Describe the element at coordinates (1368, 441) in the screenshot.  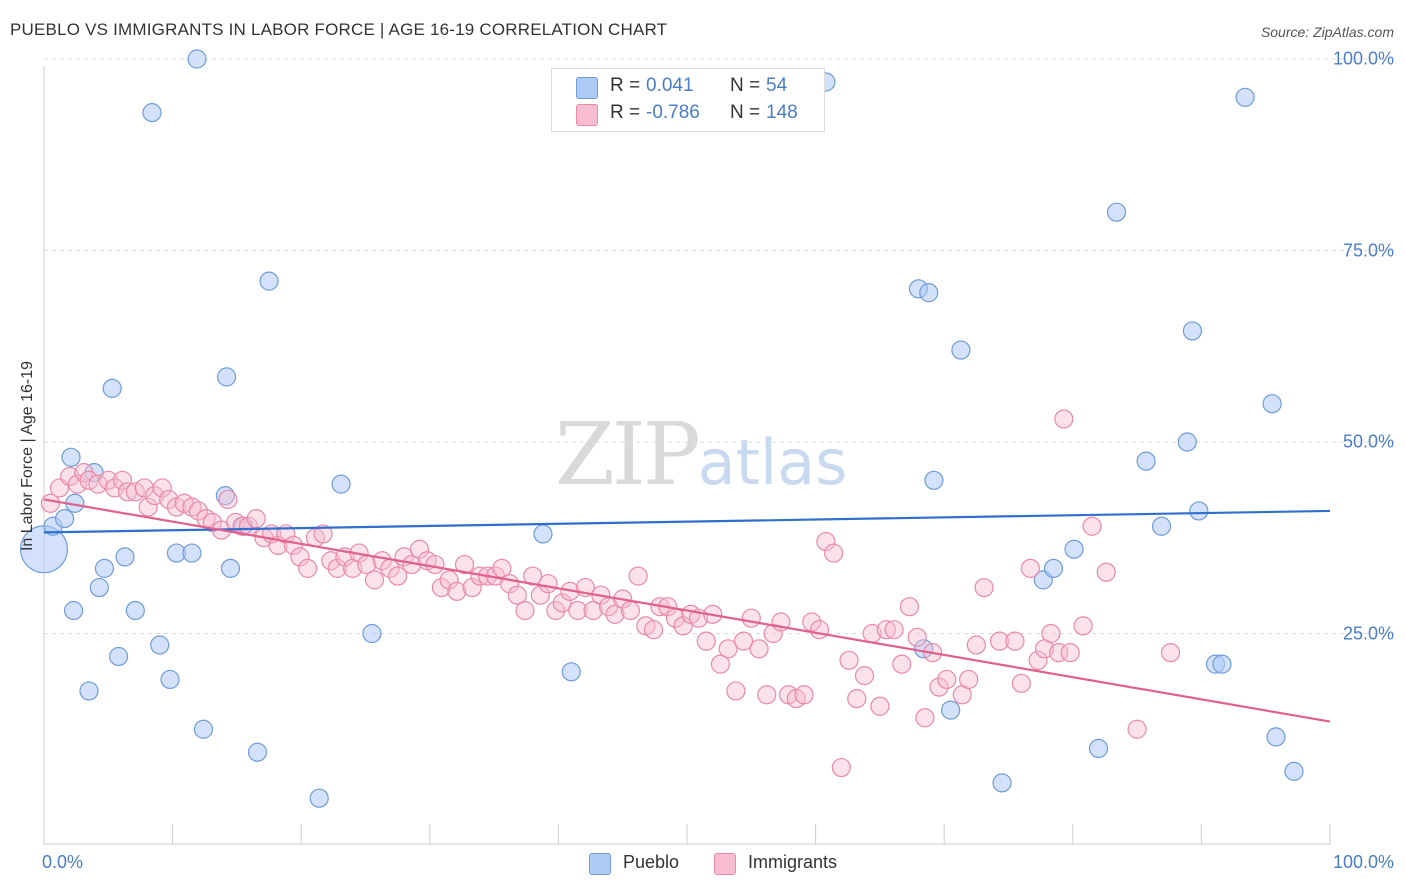
I see `y-tick-label: 50.0%` at that location.